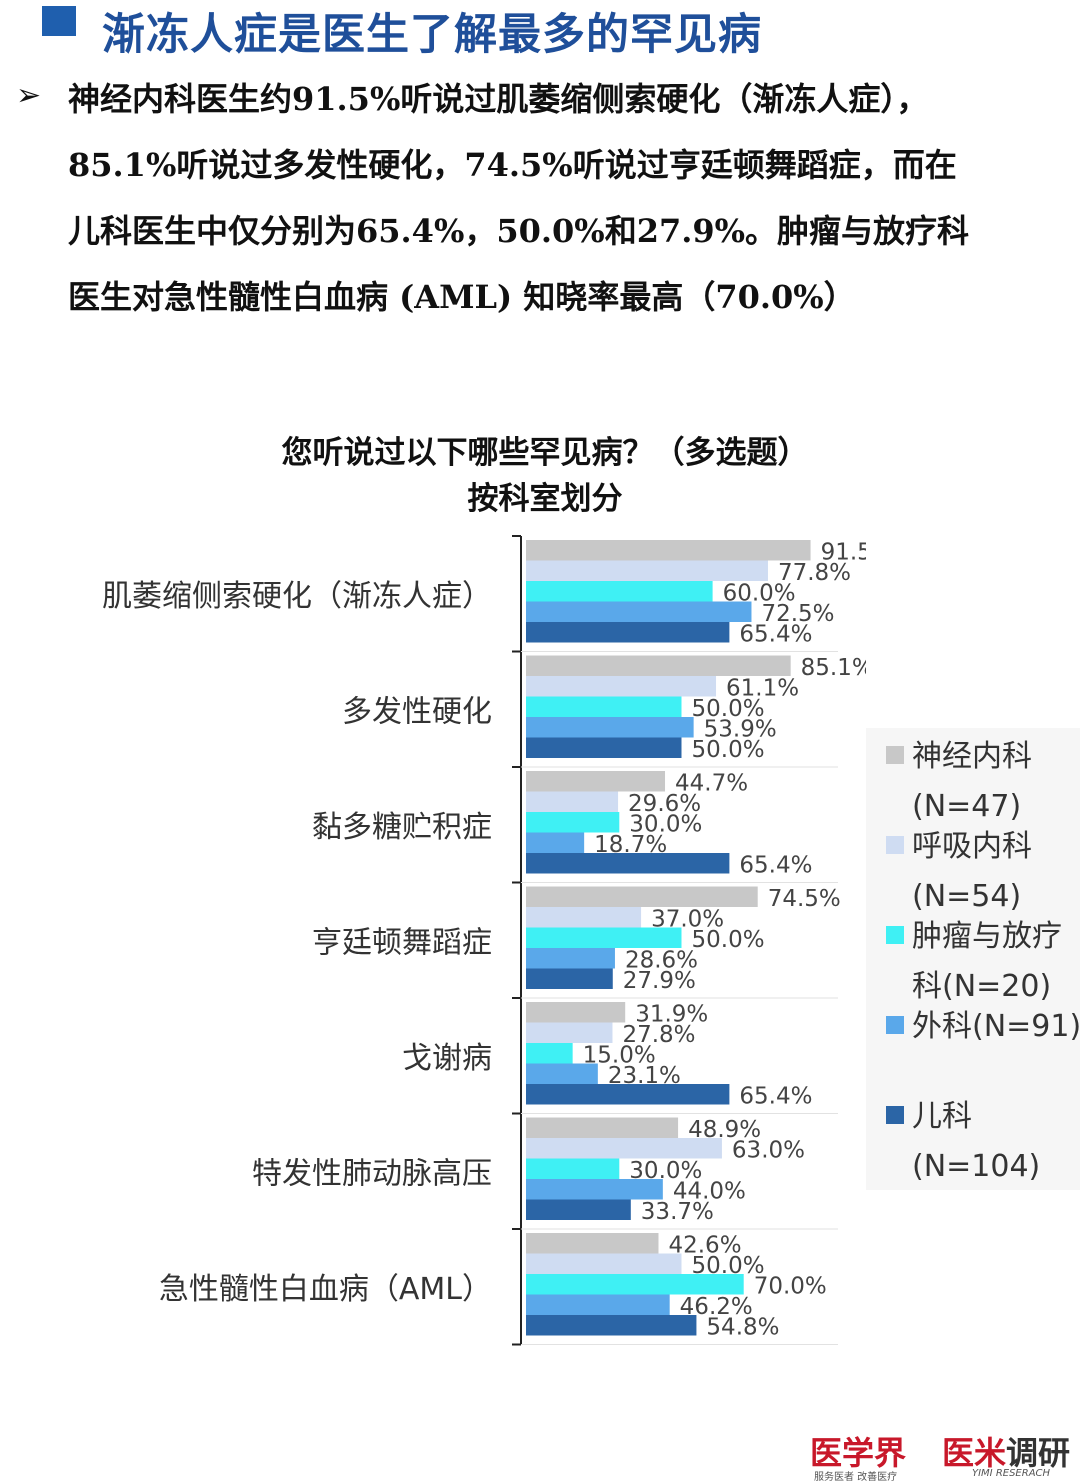  I want to click on summary-line-1: 神经内科医生约91.5%听说过肌萎缩侧索硬化（渐冻人症），, so click(498, 99).